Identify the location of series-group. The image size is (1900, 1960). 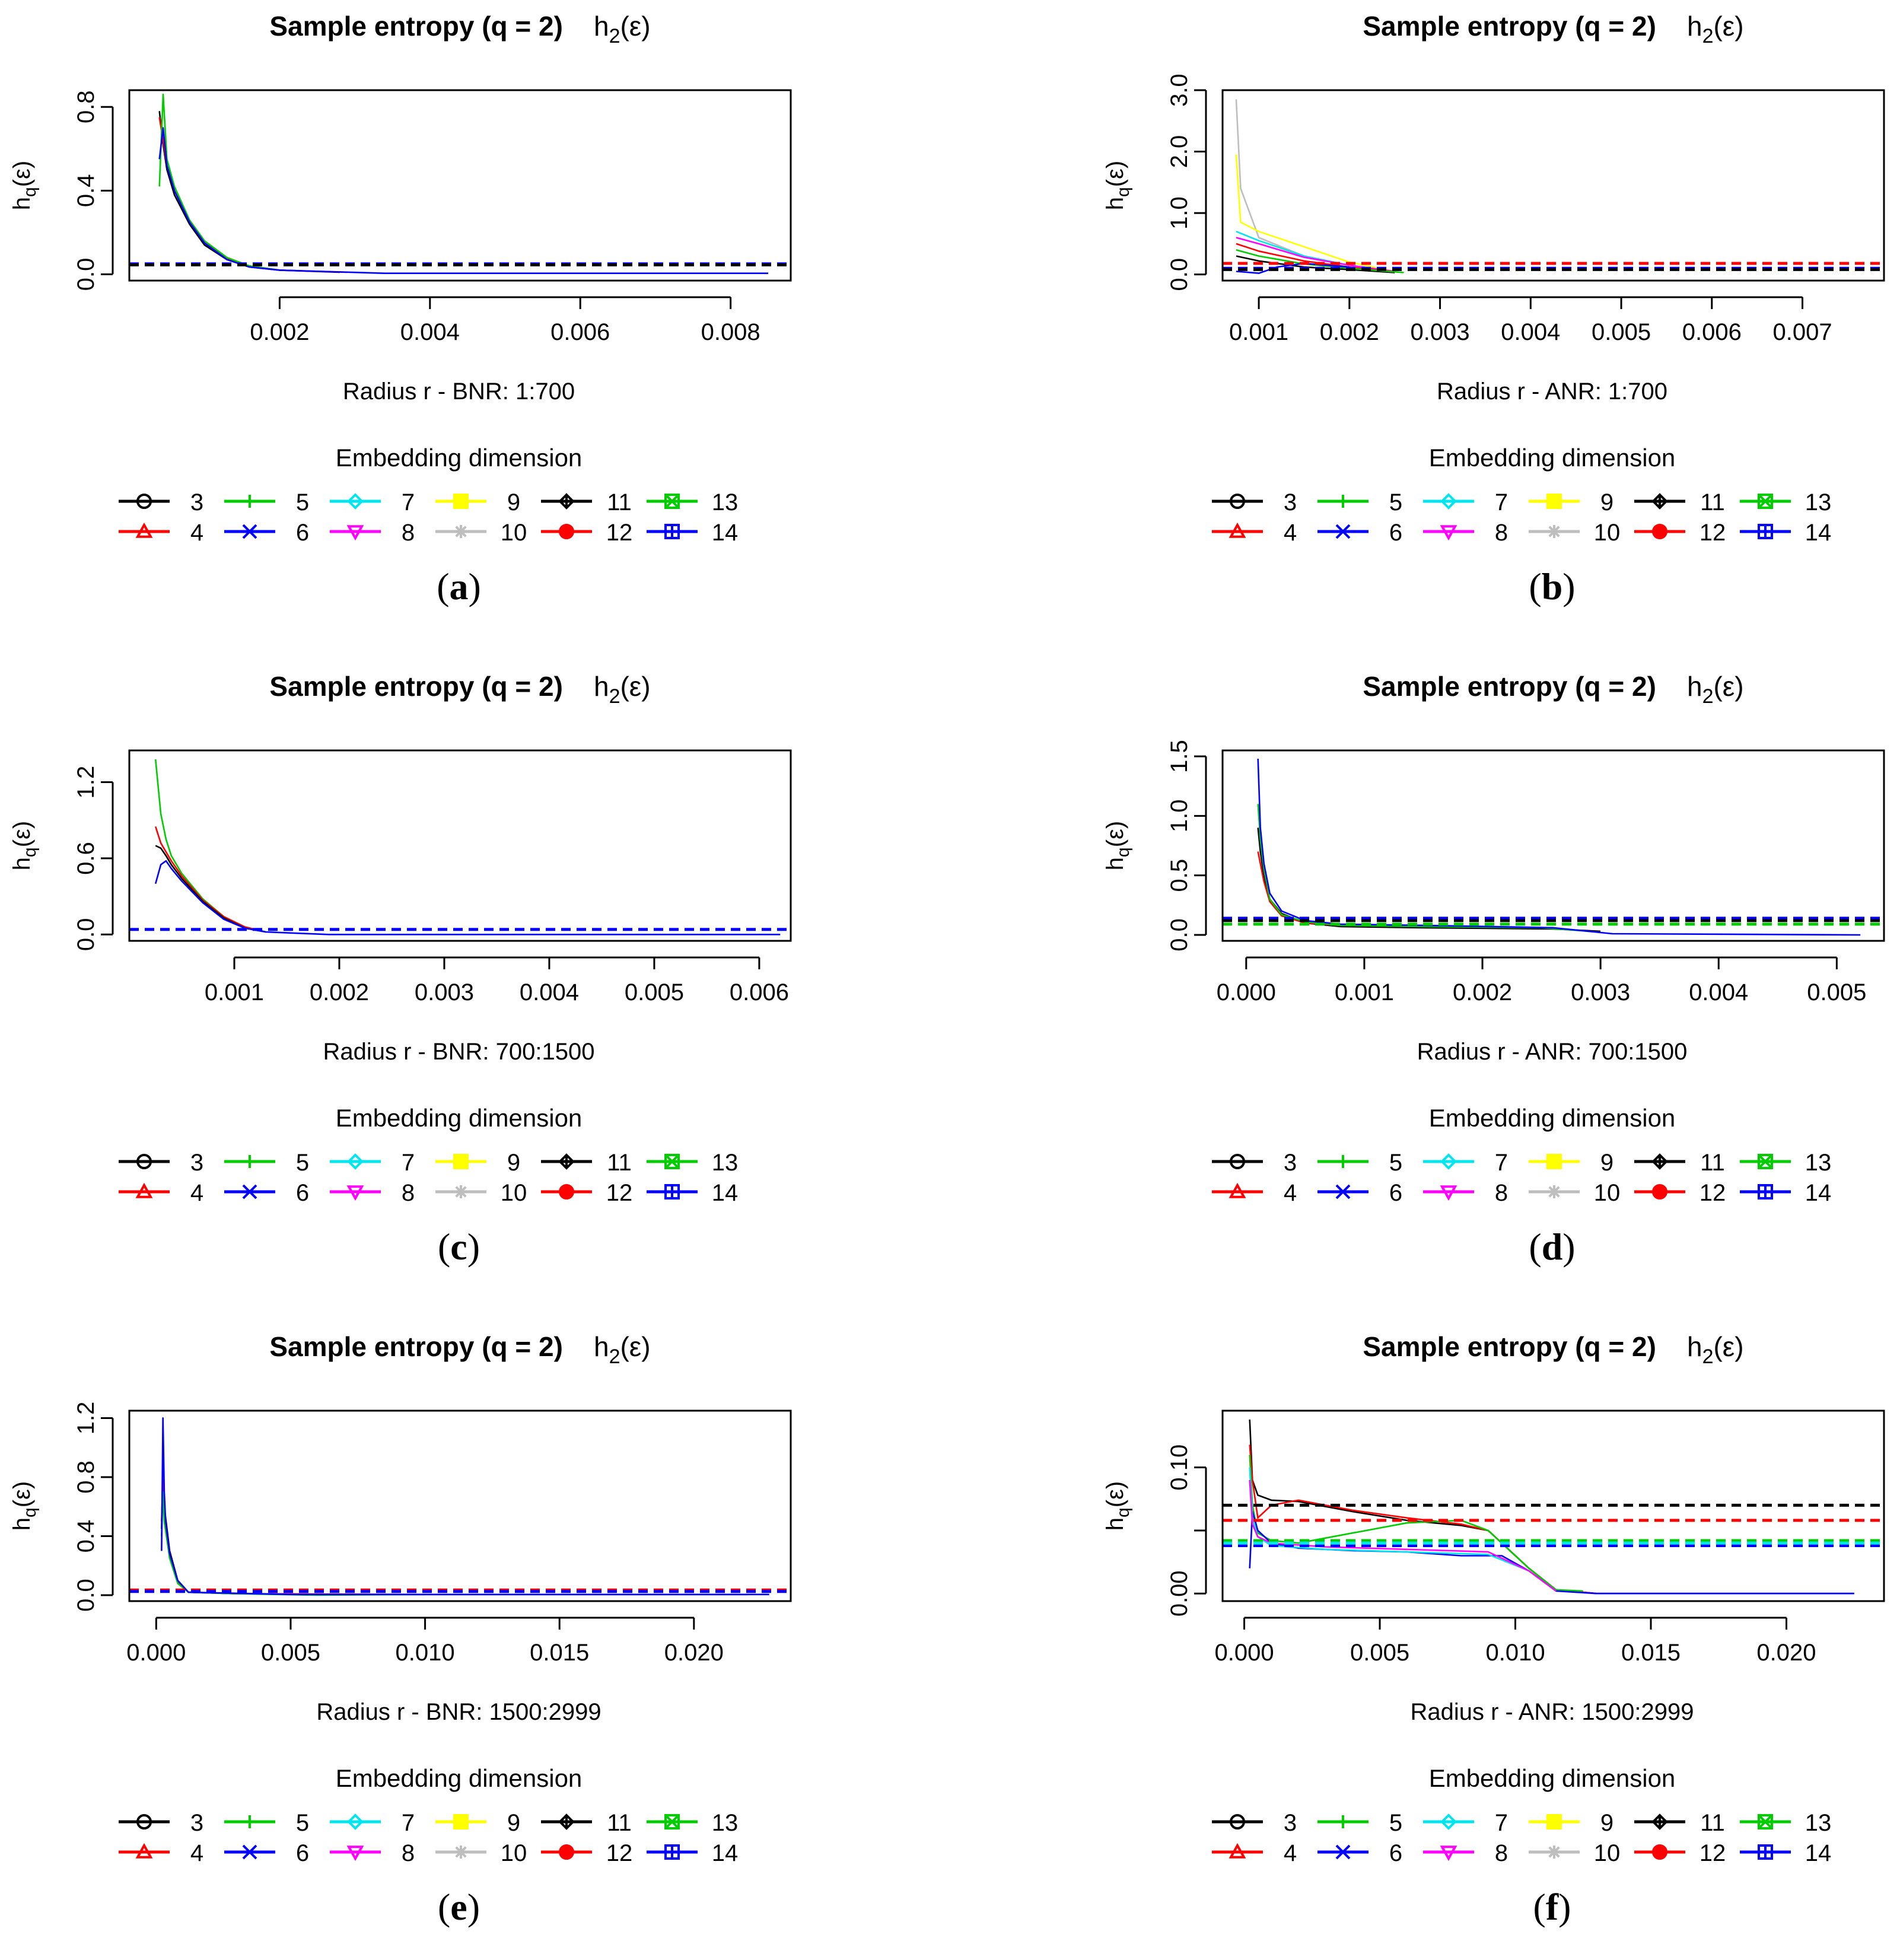
(1553, 847).